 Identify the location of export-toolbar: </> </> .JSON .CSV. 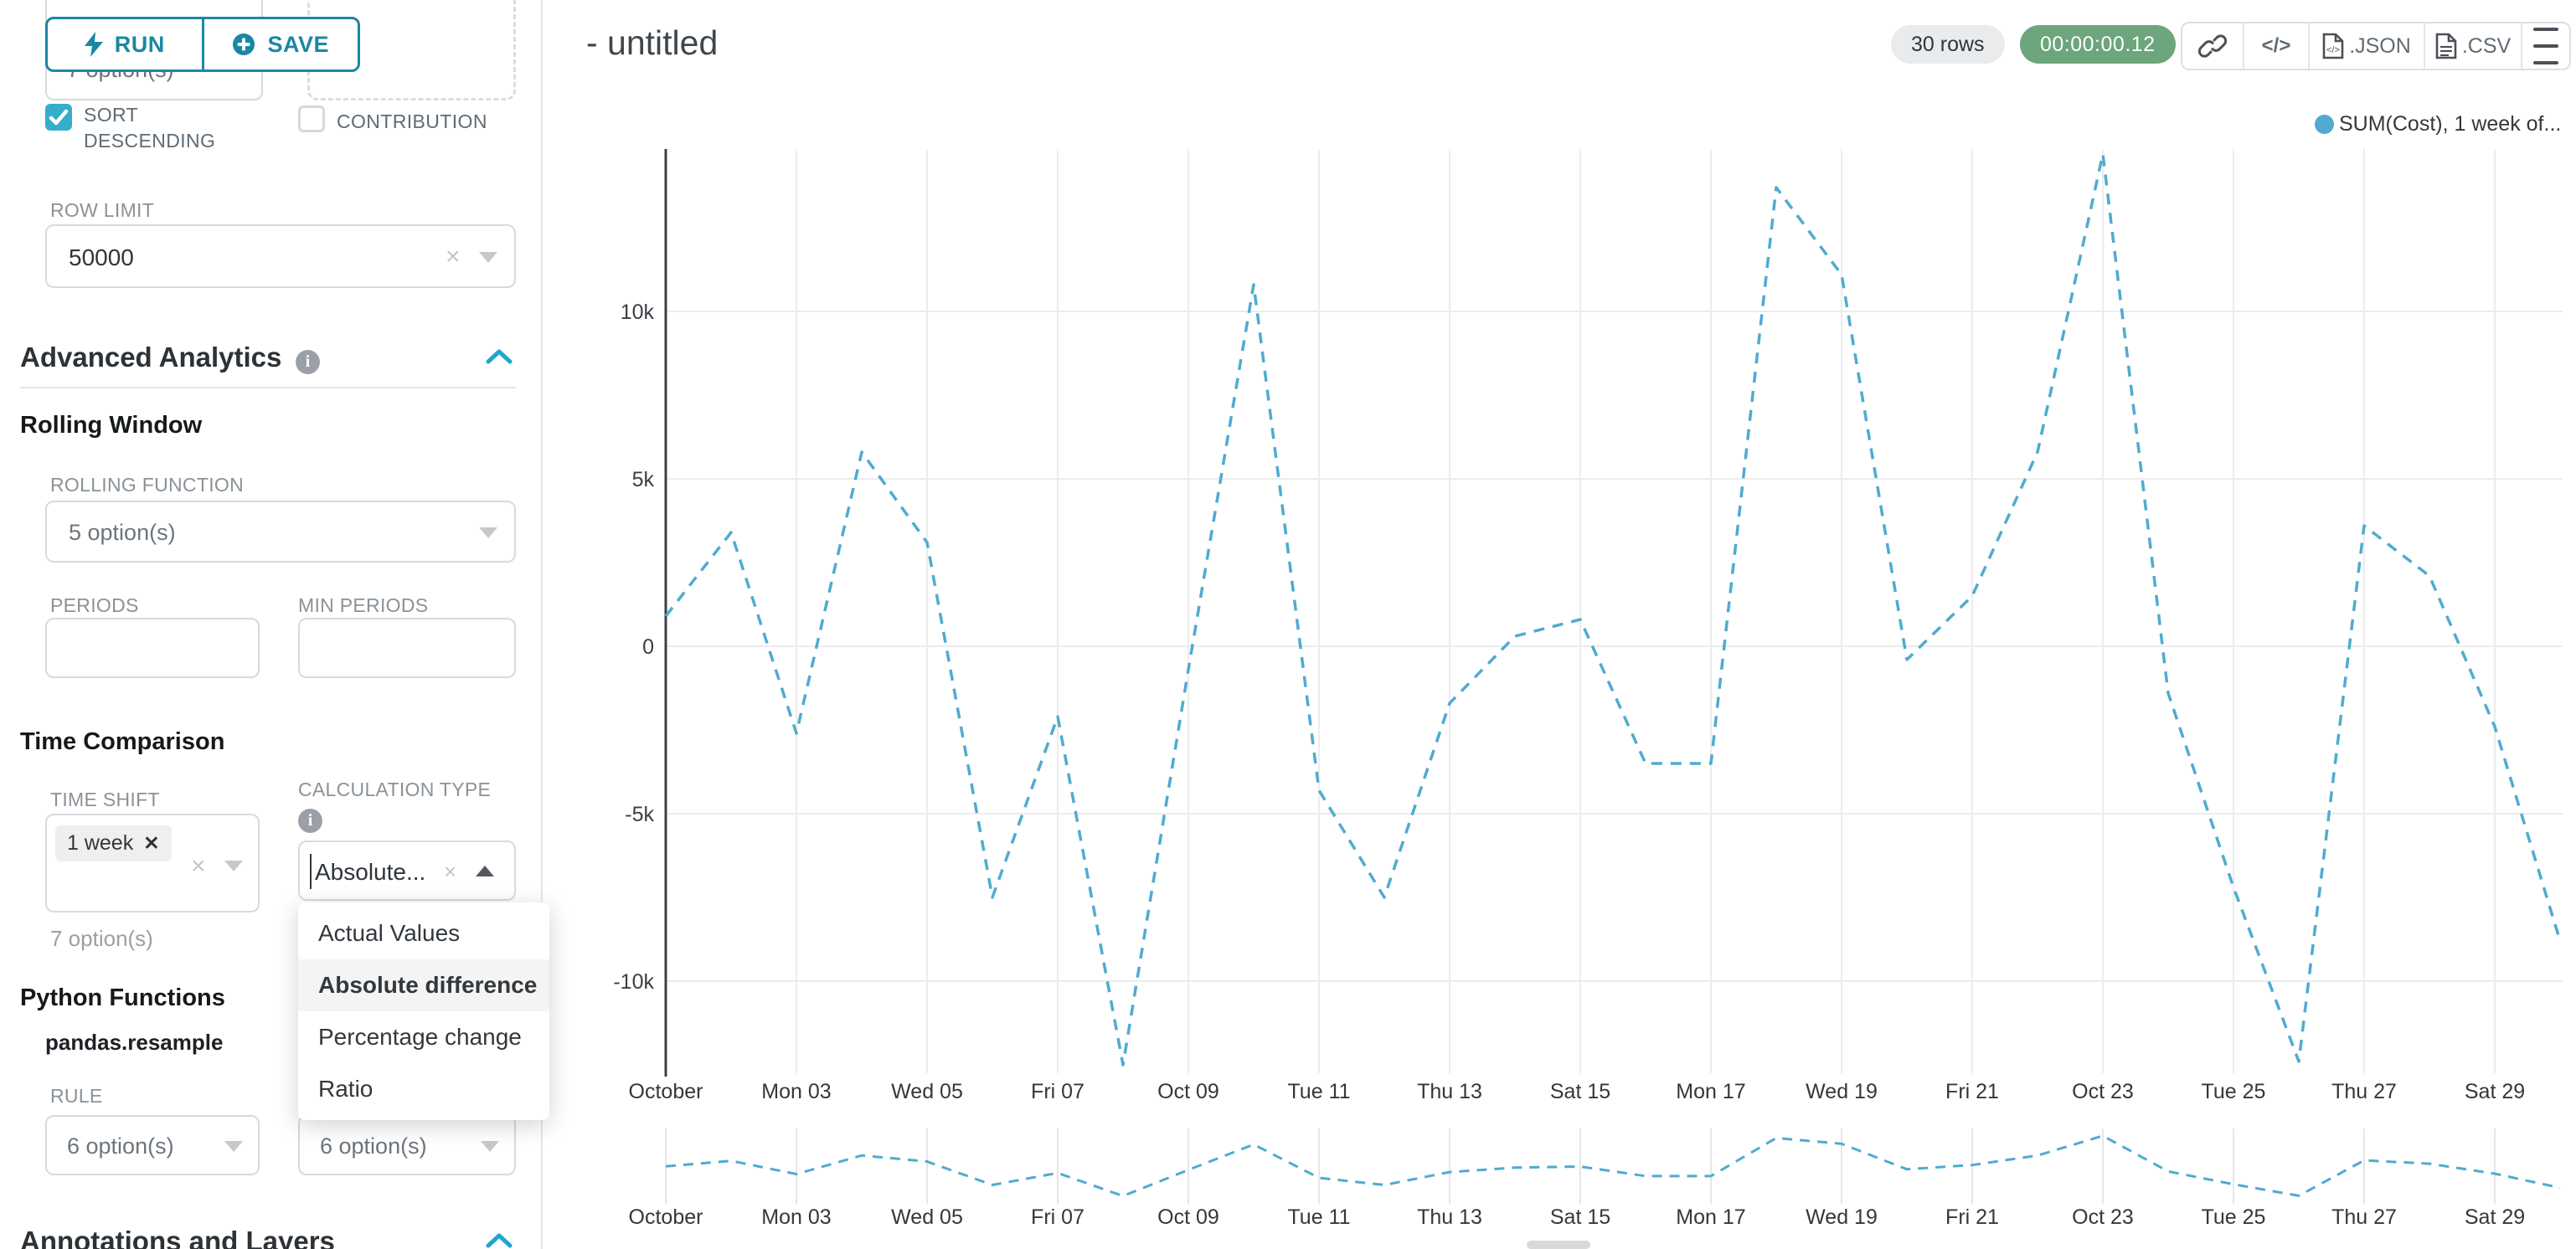
(2376, 46).